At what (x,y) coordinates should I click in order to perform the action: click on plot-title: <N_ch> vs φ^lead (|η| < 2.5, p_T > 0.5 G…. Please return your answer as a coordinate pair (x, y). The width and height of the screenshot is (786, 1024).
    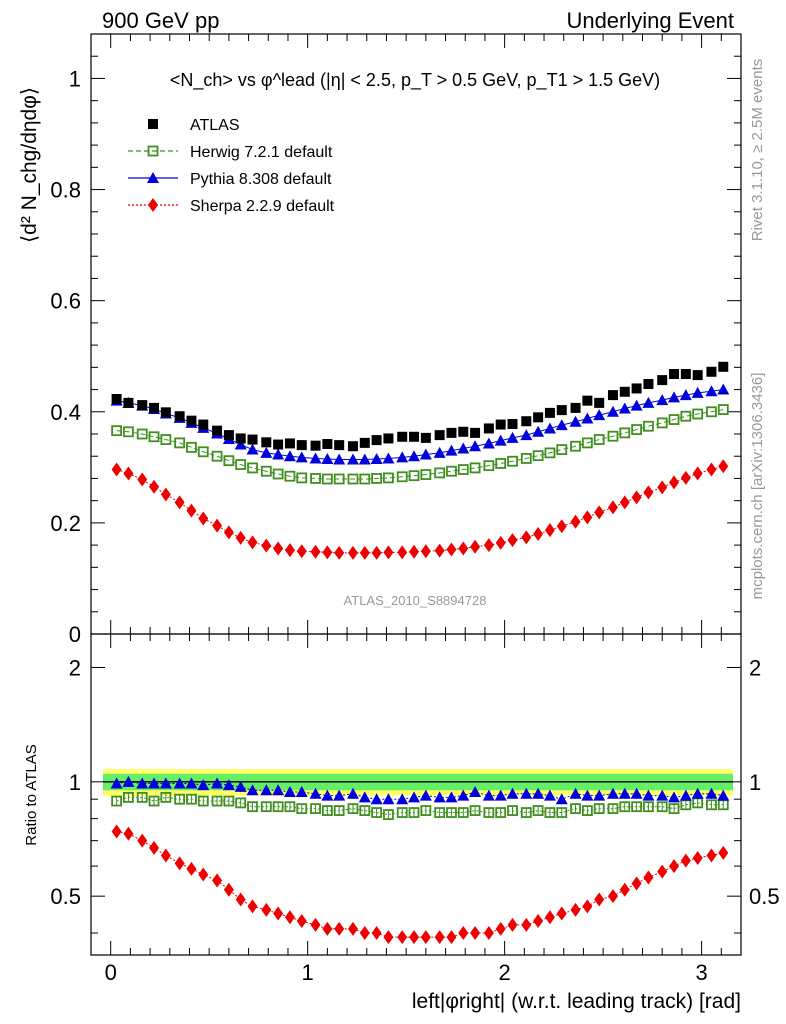
    Looking at the image, I should click on (415, 80).